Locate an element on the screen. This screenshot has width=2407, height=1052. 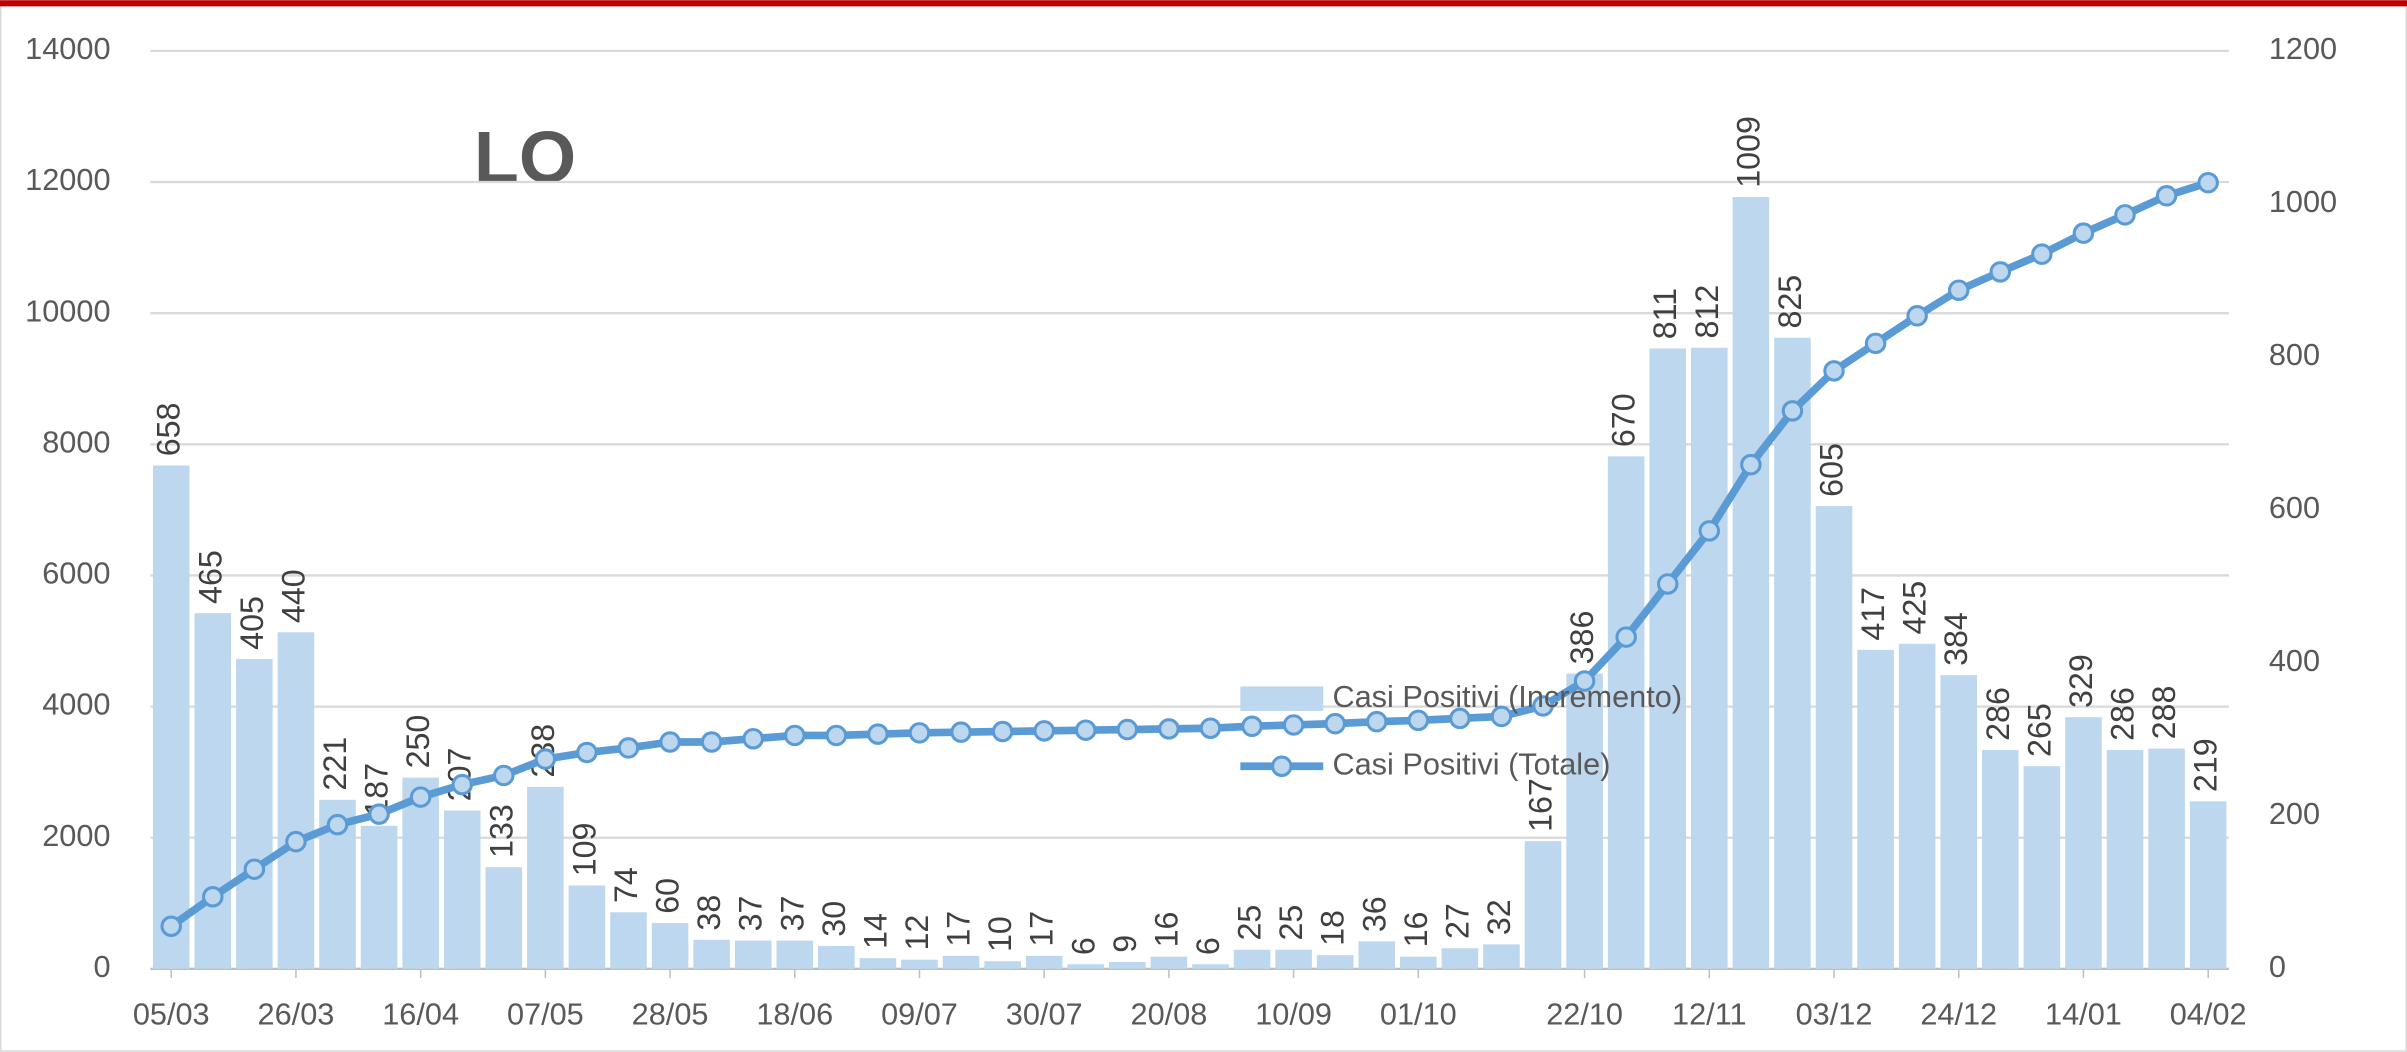
data-label: 250 is located at coordinates (418, 742).